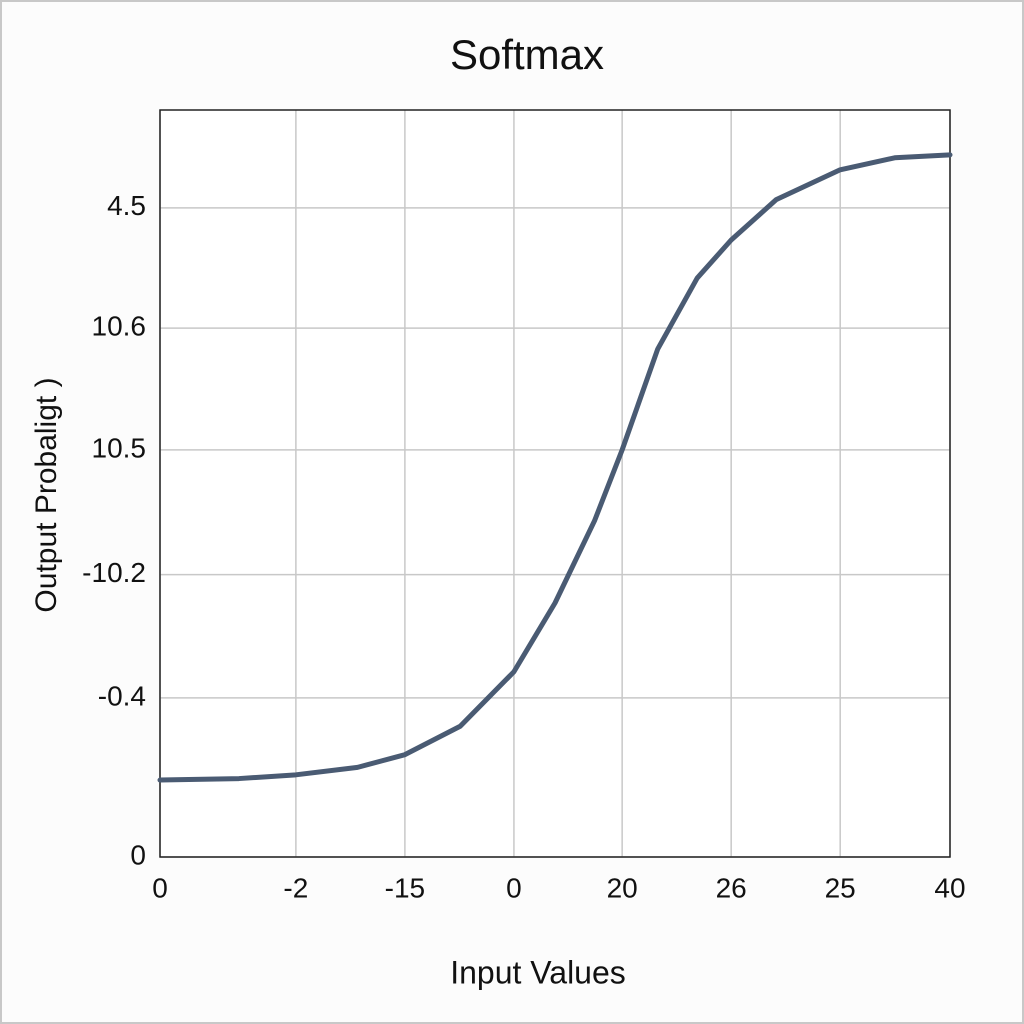  Describe the element at coordinates (138, 854) in the screenshot. I see `y-tick-label: 0` at that location.